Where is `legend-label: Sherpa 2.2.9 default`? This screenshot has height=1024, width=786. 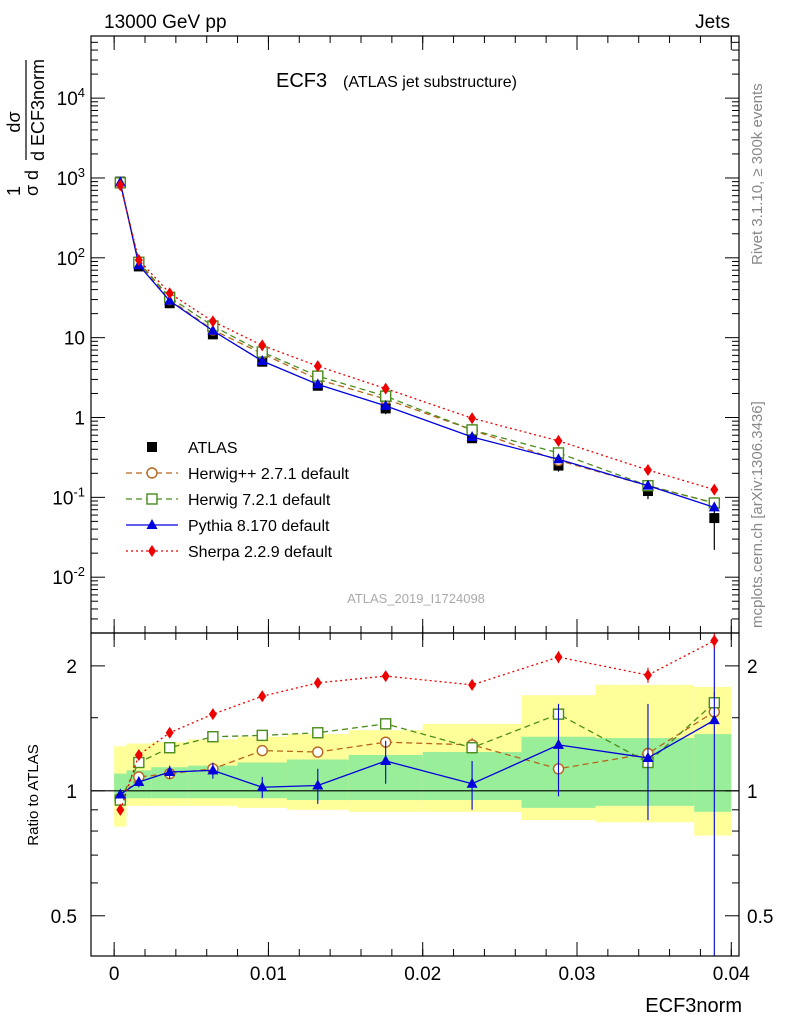
legend-label: Sherpa 2.2.9 default is located at coordinates (260, 552).